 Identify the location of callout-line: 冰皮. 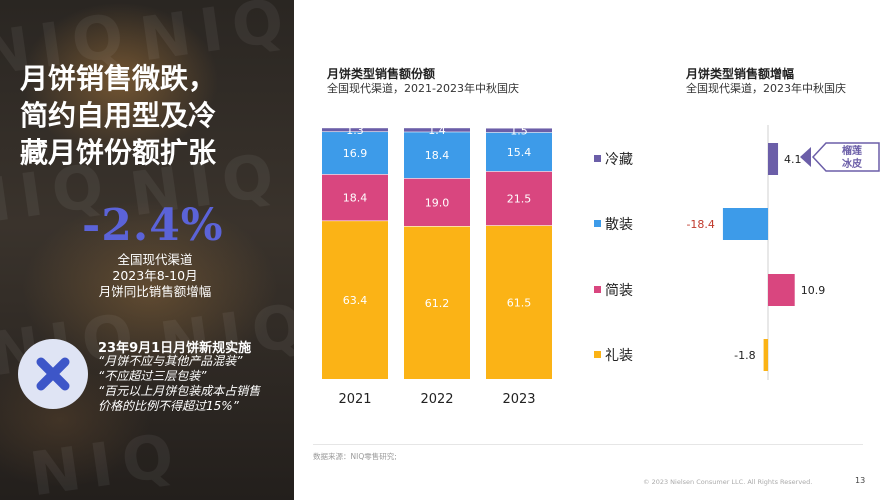
(852, 163).